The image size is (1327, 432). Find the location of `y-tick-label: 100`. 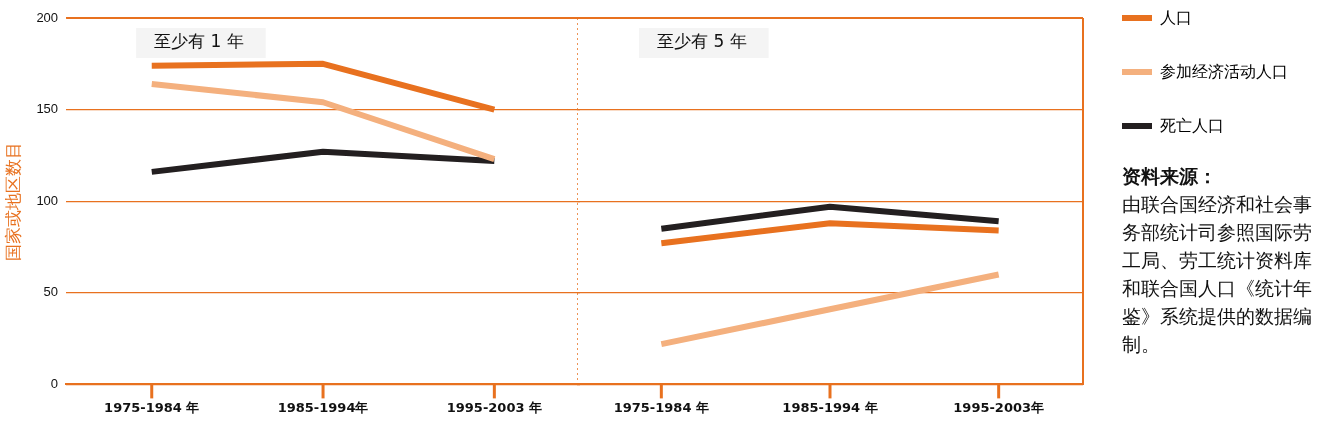

y-tick-label: 100 is located at coordinates (47, 200).